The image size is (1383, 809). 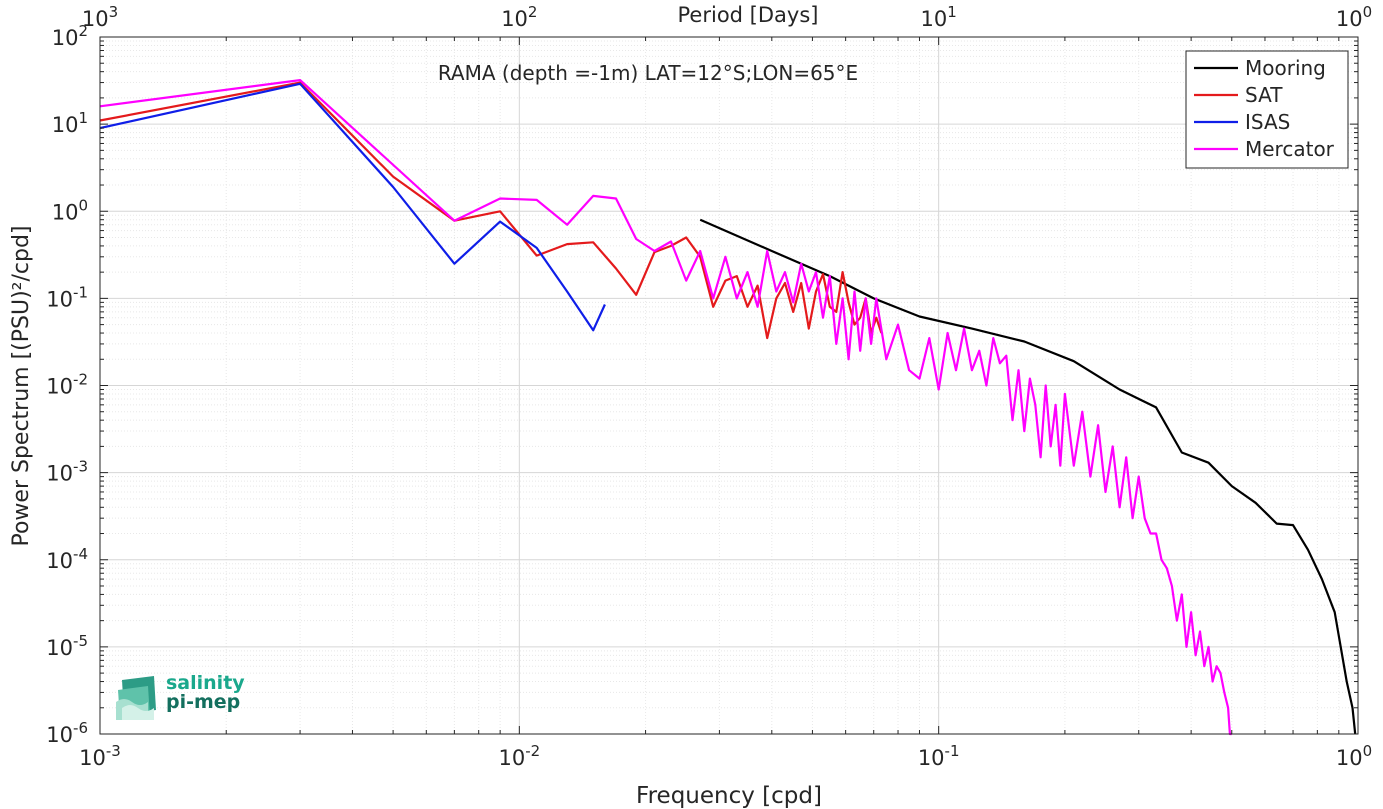 I want to click on y-tick-label: 10⁻⁶, so click(x=67, y=733).